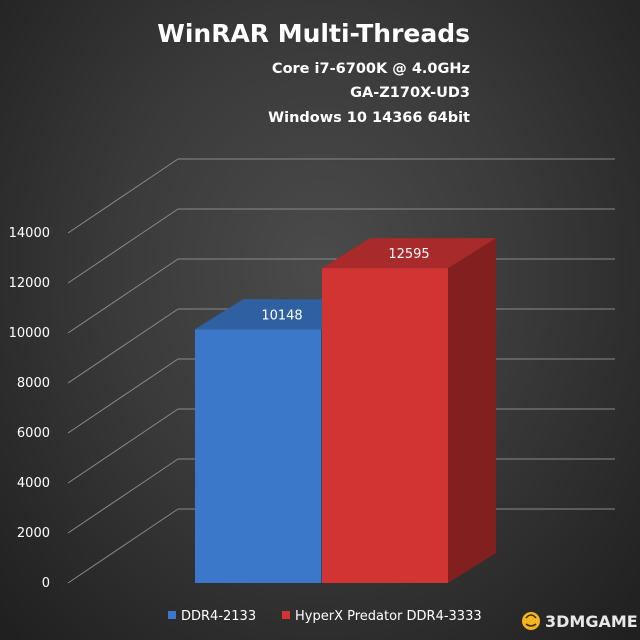 This screenshot has width=640, height=640. I want to click on watermark-text: 3DMGAME, so click(591, 621).